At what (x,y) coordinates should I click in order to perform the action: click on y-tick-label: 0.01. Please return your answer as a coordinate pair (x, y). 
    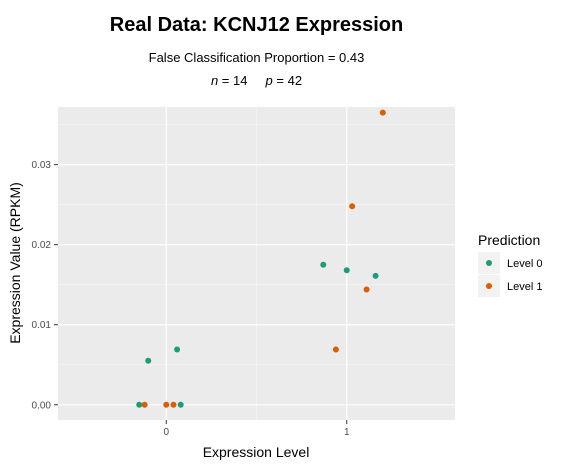
    Looking at the image, I should click on (42, 325).